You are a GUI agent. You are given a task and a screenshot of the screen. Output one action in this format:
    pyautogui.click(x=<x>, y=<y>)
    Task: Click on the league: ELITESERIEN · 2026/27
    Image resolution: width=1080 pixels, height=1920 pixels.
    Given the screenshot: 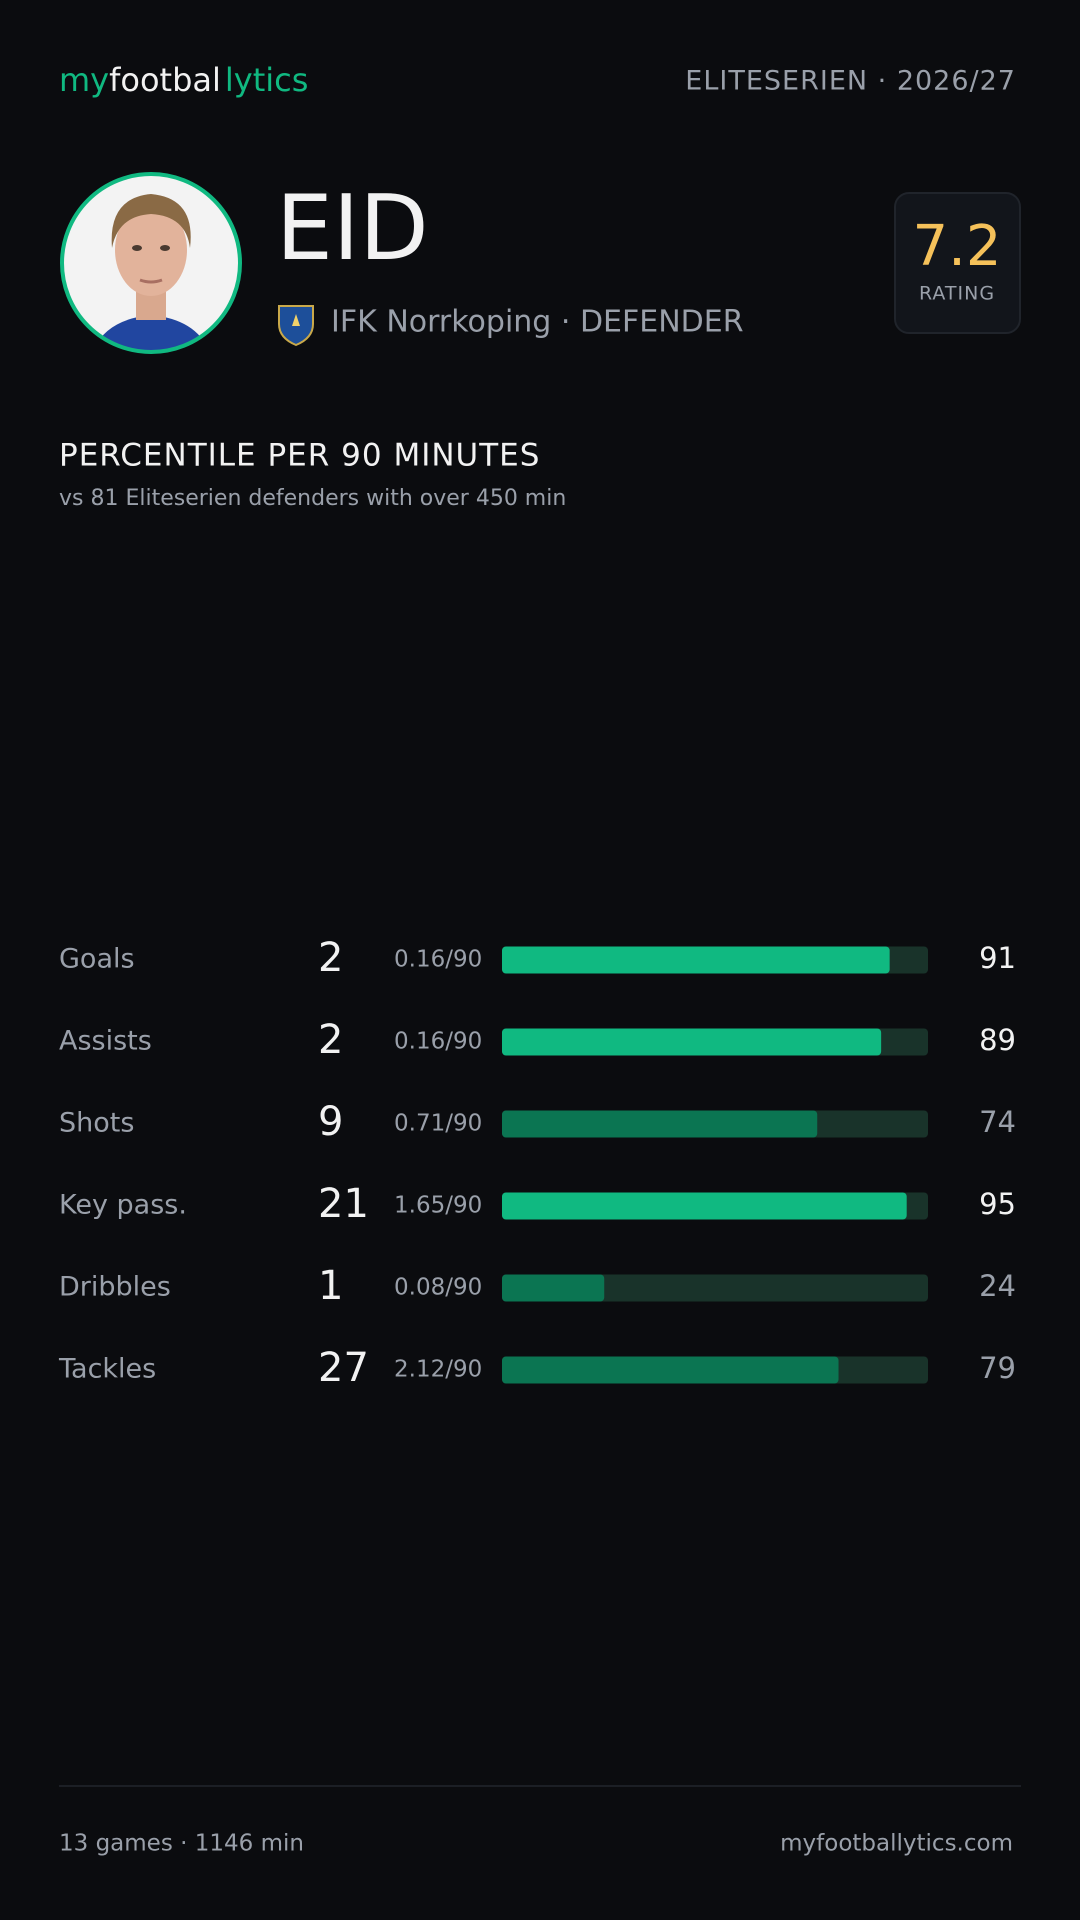 What is the action you would take?
    pyautogui.click(x=850, y=81)
    